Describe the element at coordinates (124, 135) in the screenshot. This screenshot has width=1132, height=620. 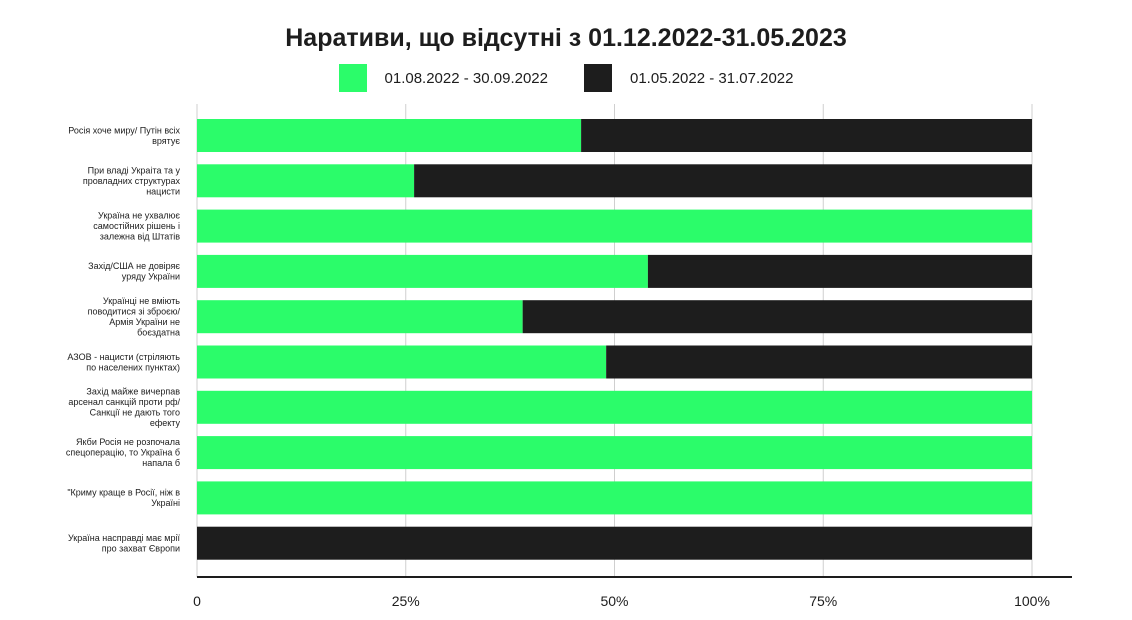
I see `category-label: Росія хоче миру/ Путін всіх врятує` at that location.